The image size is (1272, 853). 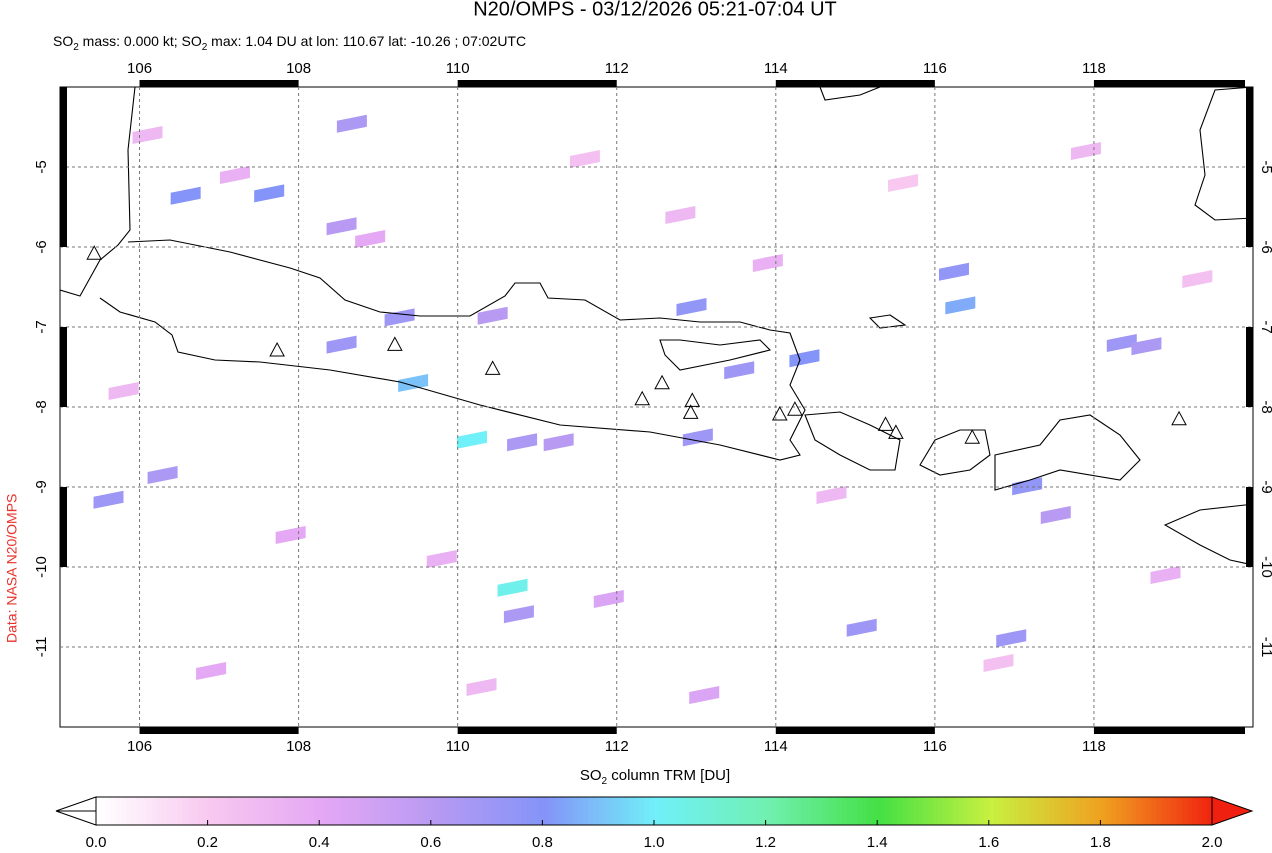 I want to click on y-tick-label: -6, so click(x=41, y=246).